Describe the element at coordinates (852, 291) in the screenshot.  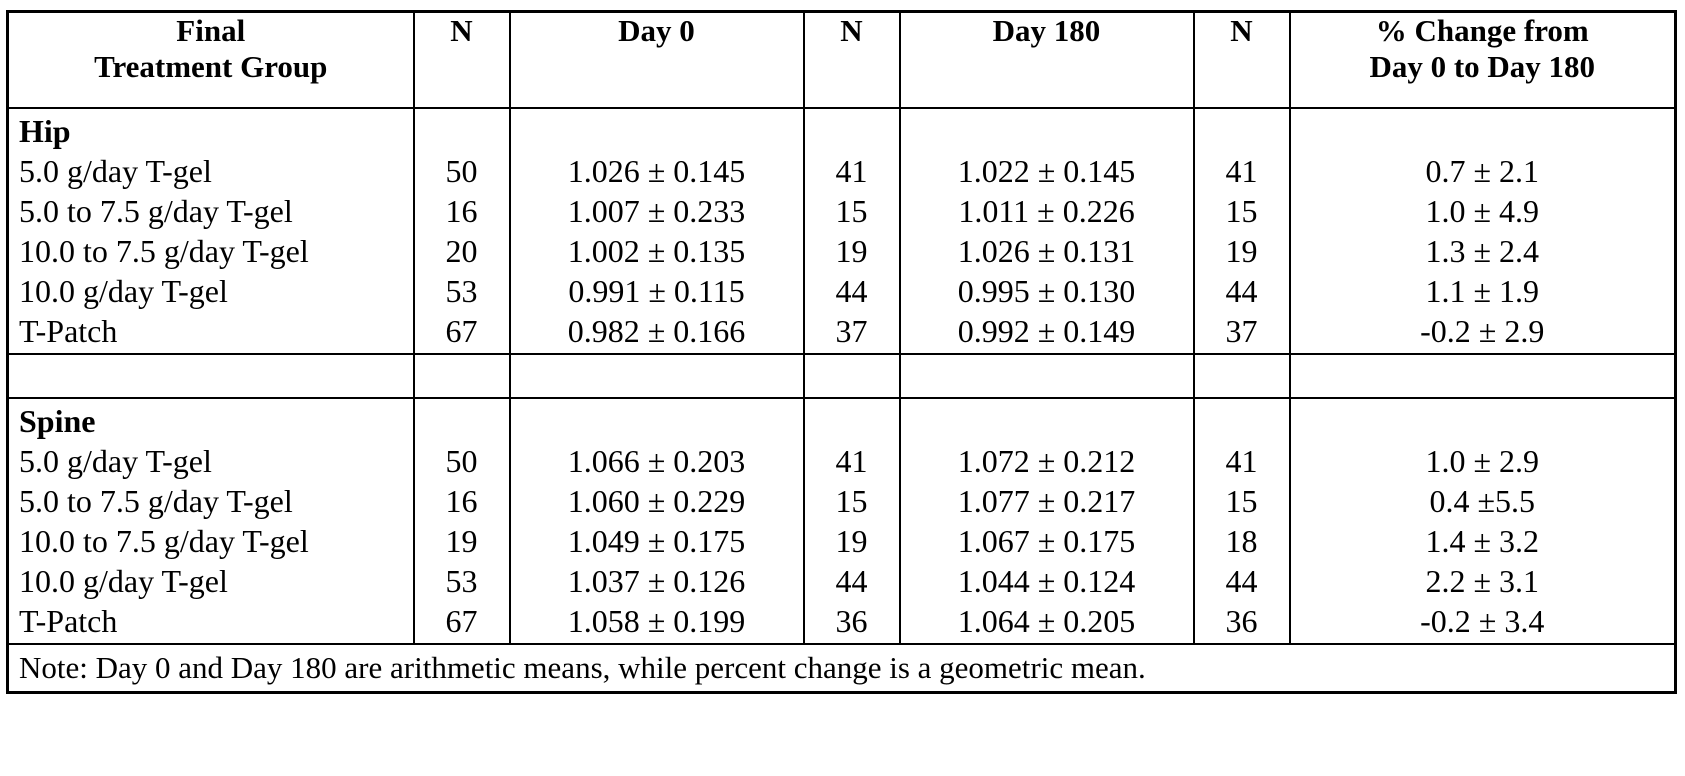
I see `hip-row-4-n180: 44` at that location.